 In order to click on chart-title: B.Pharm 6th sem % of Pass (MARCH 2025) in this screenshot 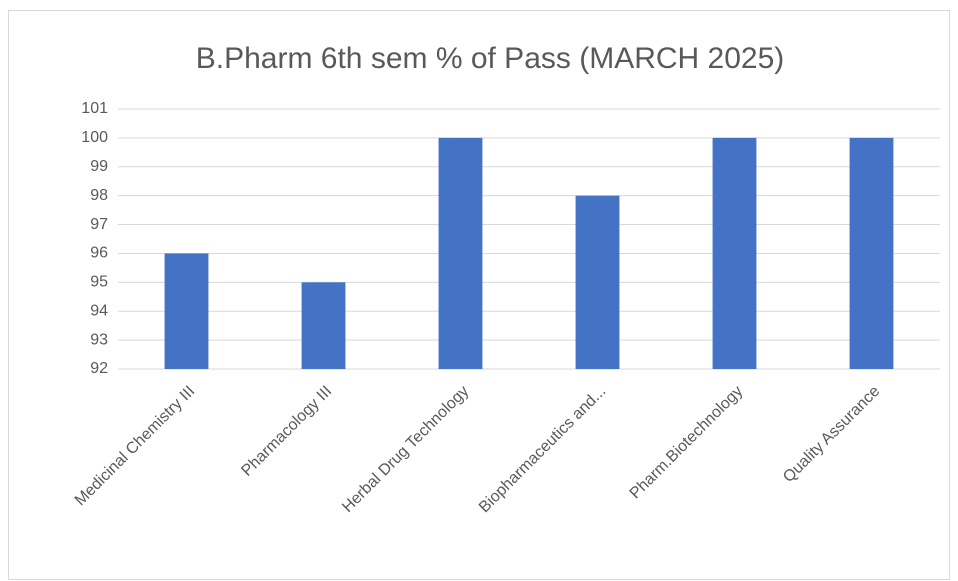, I will do `click(490, 58)`.